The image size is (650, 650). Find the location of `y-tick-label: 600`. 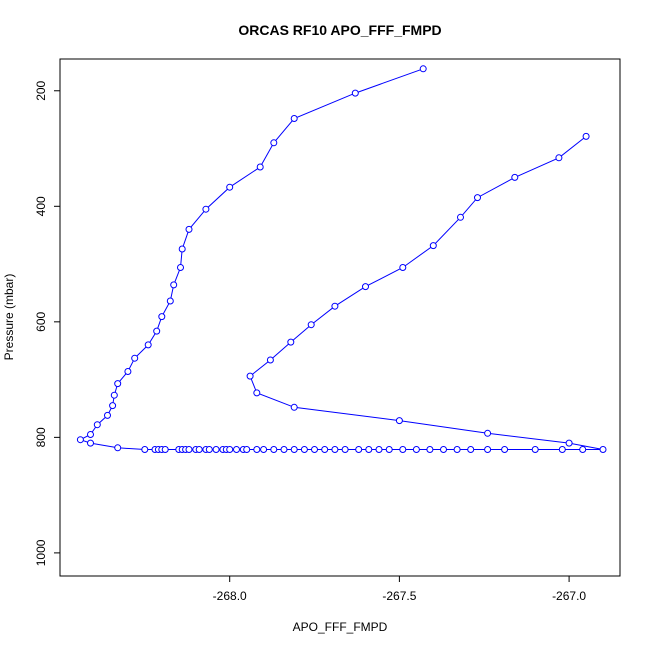

y-tick-label: 600 is located at coordinates (41, 322).